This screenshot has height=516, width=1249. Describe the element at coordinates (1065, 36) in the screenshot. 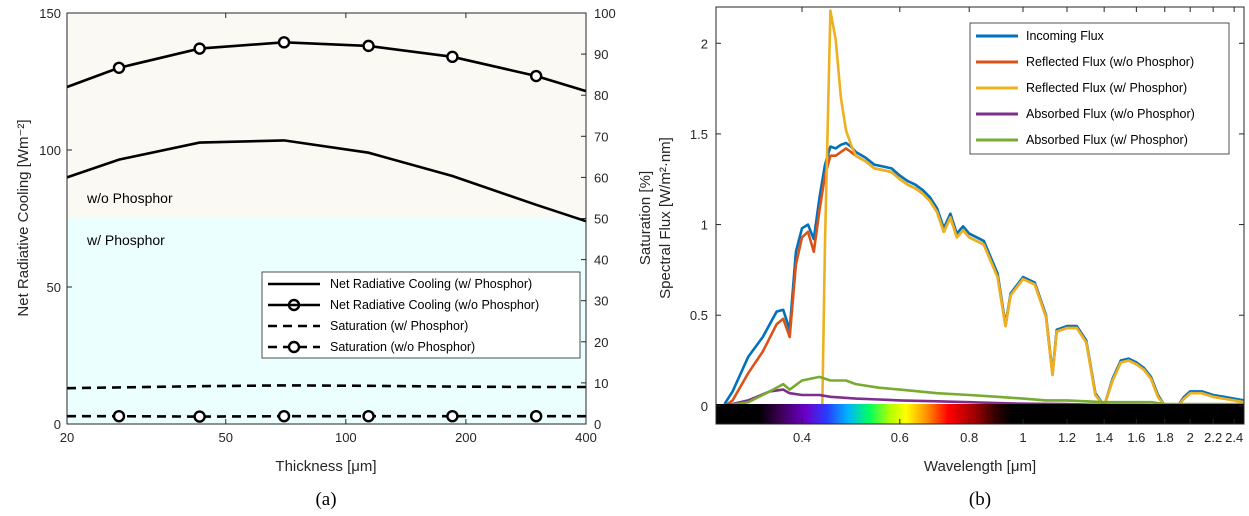

I see `legend-label: Incoming Flux` at that location.